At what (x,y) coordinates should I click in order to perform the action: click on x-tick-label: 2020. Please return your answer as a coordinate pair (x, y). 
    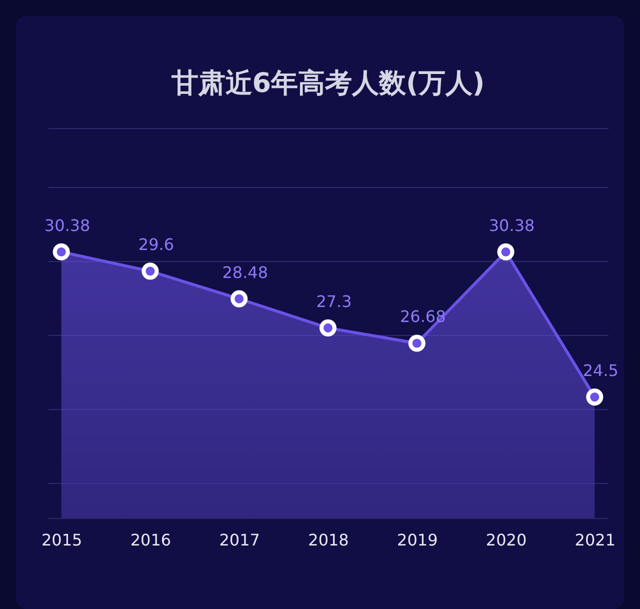
    Looking at the image, I should click on (506, 540).